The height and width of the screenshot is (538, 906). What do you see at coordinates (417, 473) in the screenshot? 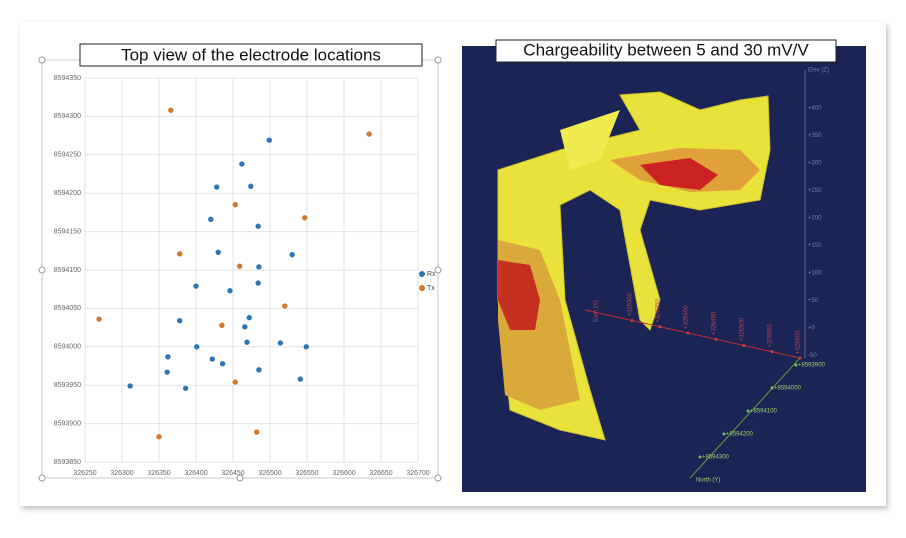
I see `x-tick-label: 326700` at bounding box center [417, 473].